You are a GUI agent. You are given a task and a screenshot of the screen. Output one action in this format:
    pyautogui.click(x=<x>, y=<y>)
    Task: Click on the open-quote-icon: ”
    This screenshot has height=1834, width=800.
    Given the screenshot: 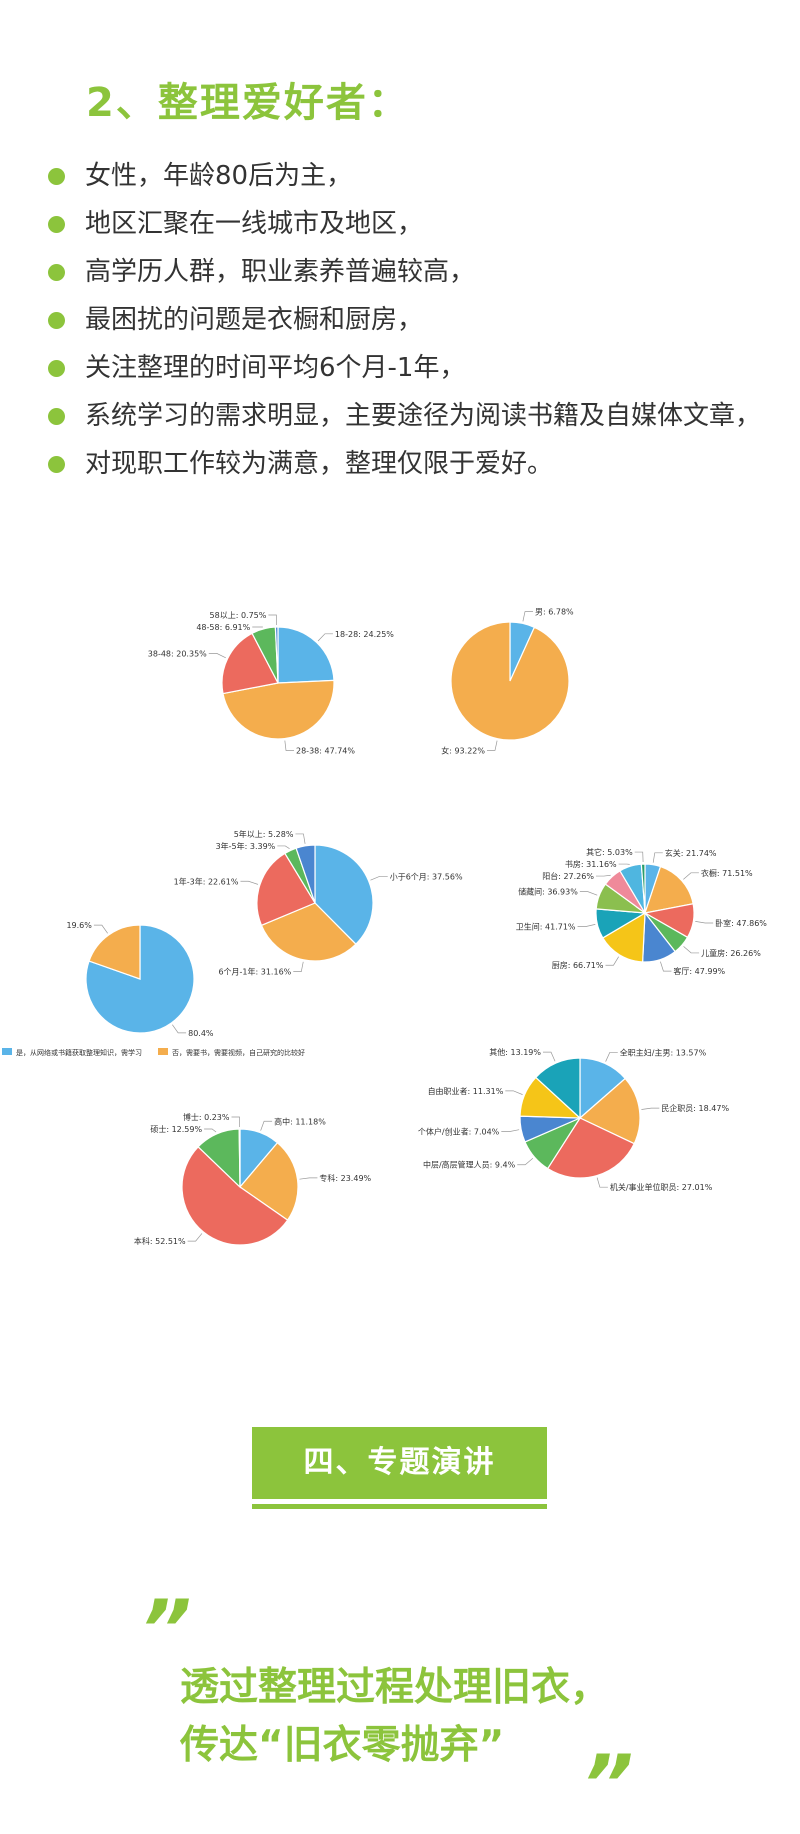 What is the action you would take?
    pyautogui.click(x=166, y=1629)
    